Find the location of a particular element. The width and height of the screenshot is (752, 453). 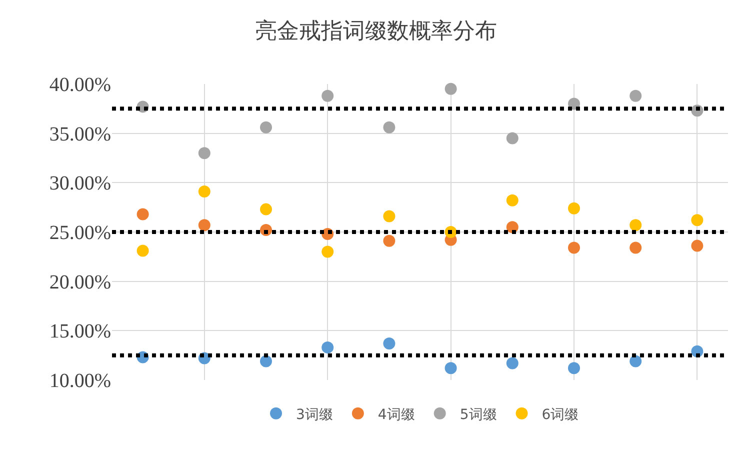

legend-label: 5词缀 is located at coordinates (478, 414).